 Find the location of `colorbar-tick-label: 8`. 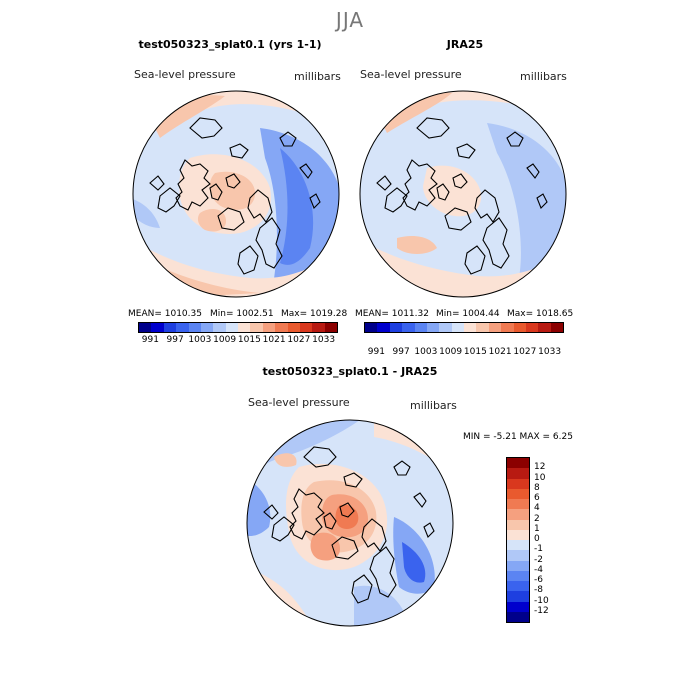

colorbar-tick-label: 8 is located at coordinates (537, 487).